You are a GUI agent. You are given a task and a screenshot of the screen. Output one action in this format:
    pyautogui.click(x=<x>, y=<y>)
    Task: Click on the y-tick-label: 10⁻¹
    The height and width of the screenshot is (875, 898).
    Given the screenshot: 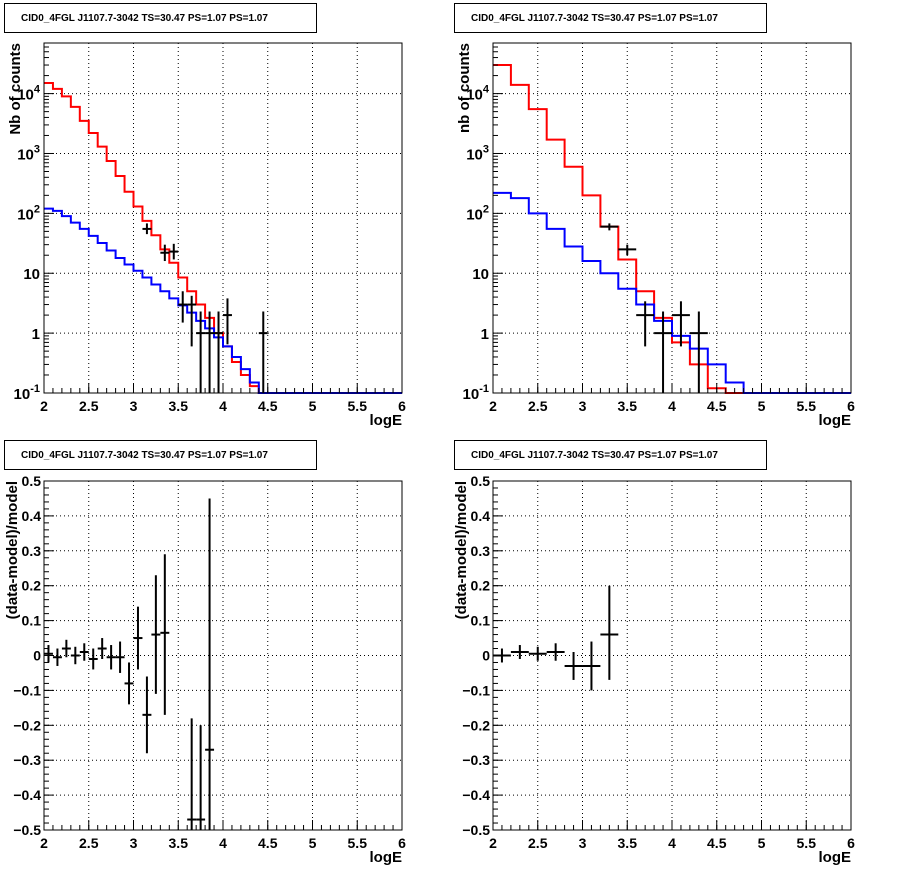 What is the action you would take?
    pyautogui.click(x=476, y=393)
    